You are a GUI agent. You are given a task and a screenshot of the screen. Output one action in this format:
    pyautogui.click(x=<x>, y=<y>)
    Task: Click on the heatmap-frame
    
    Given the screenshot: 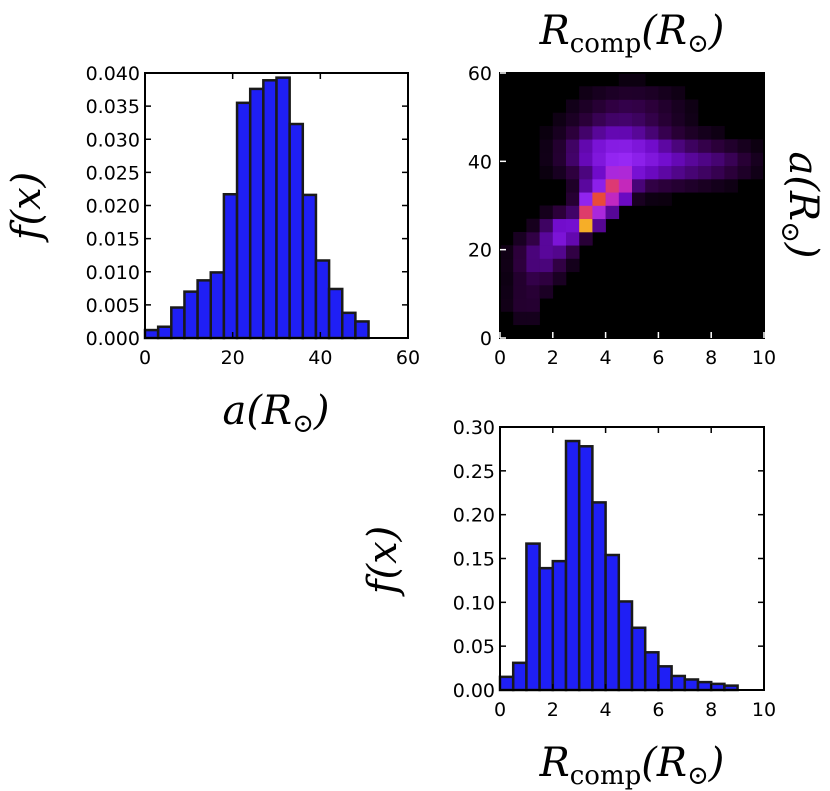 What is the action you would take?
    pyautogui.click(x=632, y=205)
    